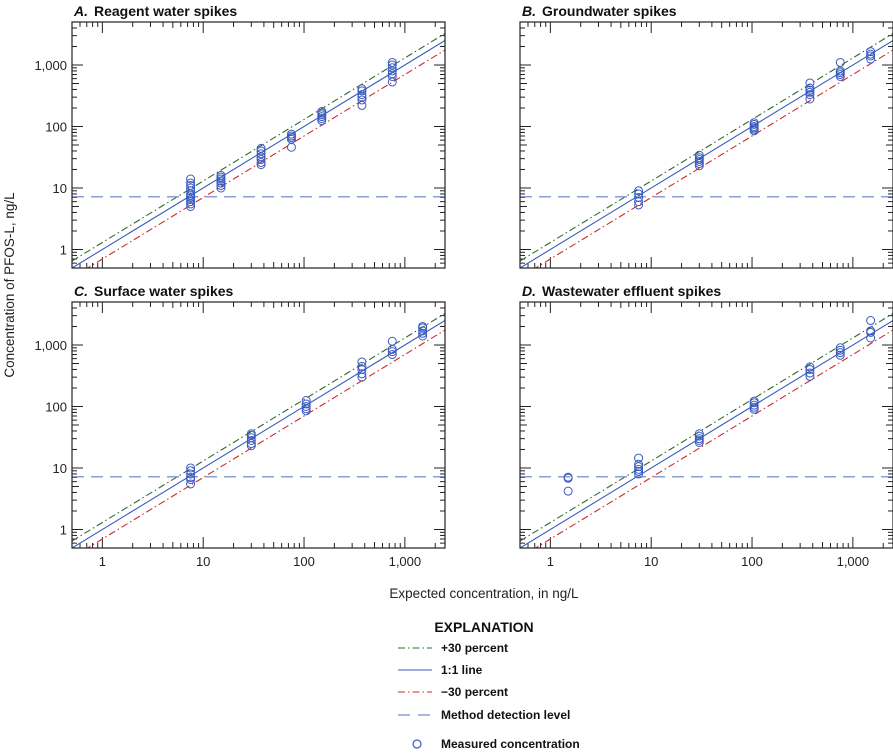  I want to click on panel-title: B. Groundwater spikes, so click(599, 11).